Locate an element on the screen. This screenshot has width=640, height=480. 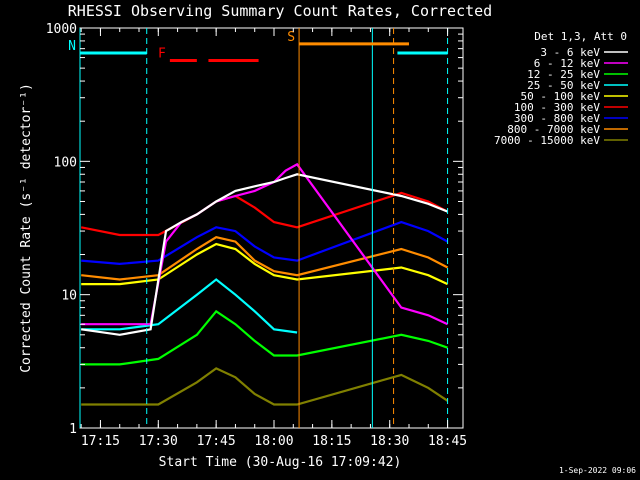
legend-title: Det 1,3, Att 0 is located at coordinates (580, 36).